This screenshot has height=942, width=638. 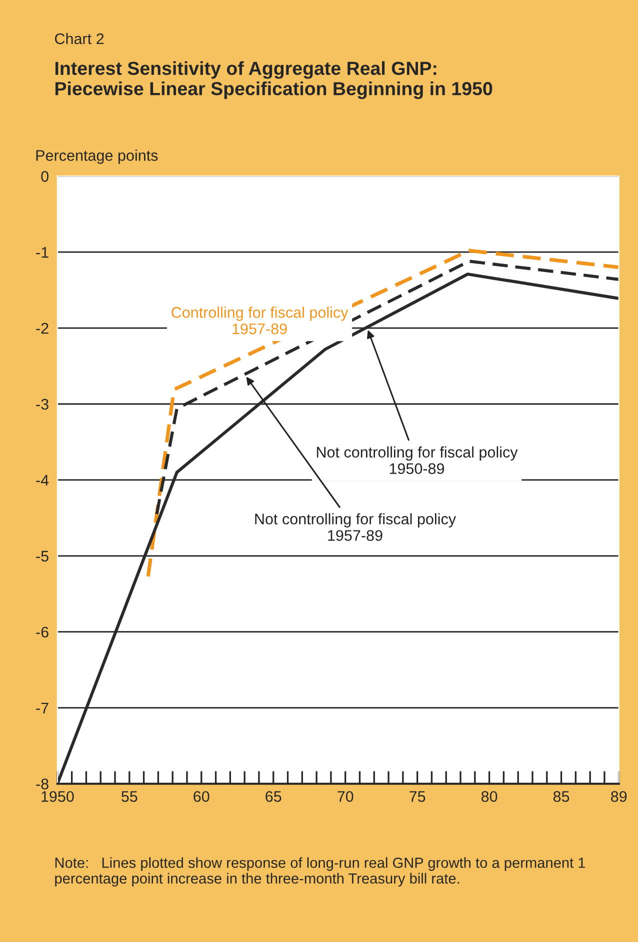 I want to click on x-tick-label: 70, so click(x=346, y=796).